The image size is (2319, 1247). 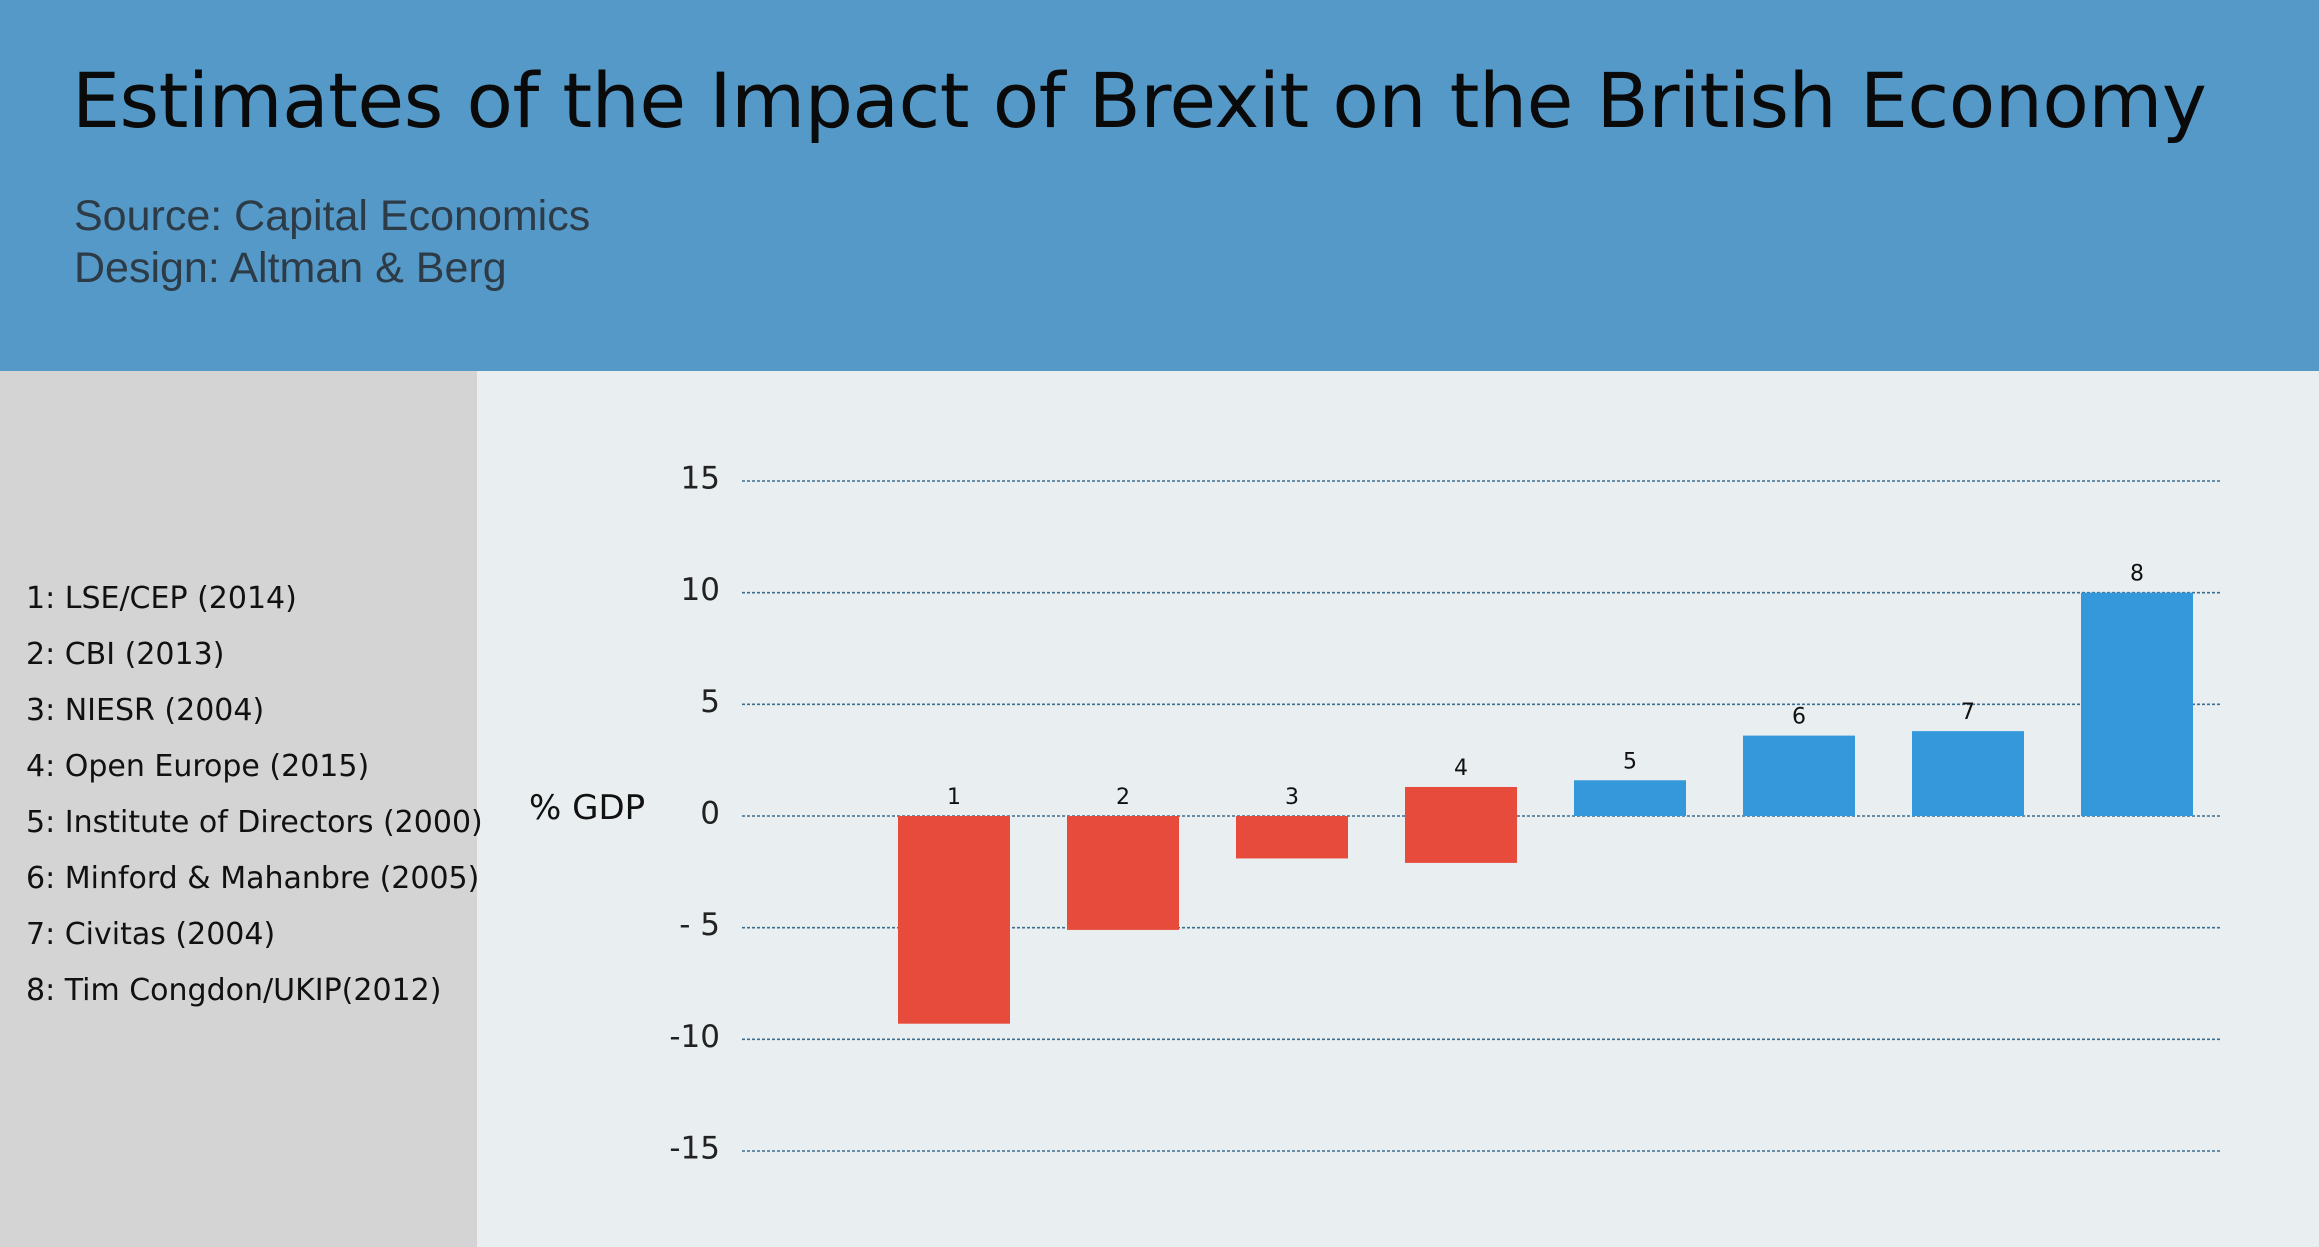 I want to click on legend-item: 7: Civitas (2004), so click(x=151, y=934).